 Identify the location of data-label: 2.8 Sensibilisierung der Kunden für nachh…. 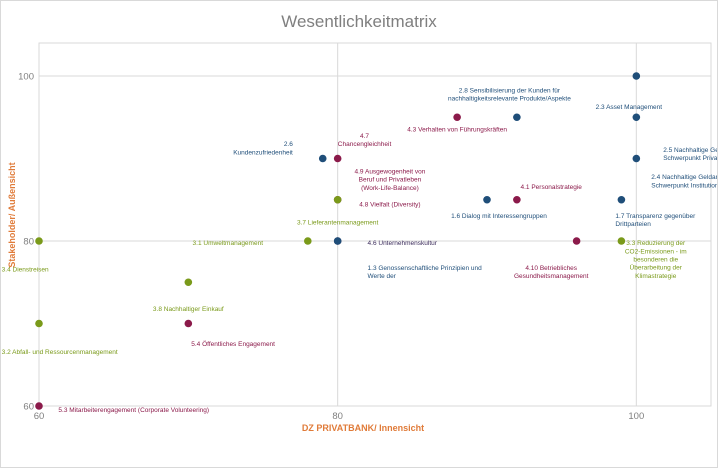
(509, 95).